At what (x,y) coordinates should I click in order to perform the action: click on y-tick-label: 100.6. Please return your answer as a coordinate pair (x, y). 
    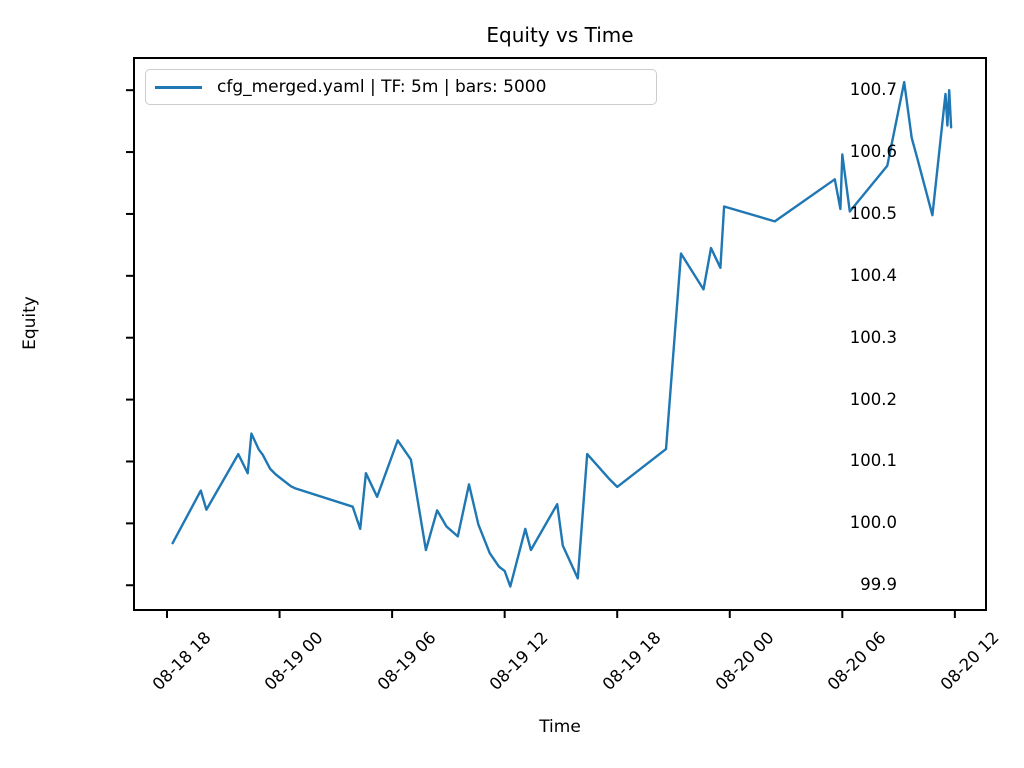
    Looking at the image, I should click on (873, 152).